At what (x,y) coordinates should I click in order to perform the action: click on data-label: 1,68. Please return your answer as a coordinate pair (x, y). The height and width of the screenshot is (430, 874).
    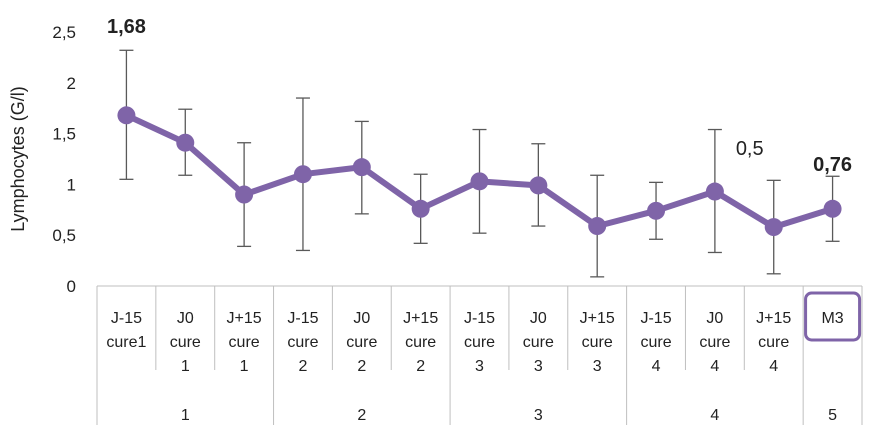
    Looking at the image, I should click on (126, 27).